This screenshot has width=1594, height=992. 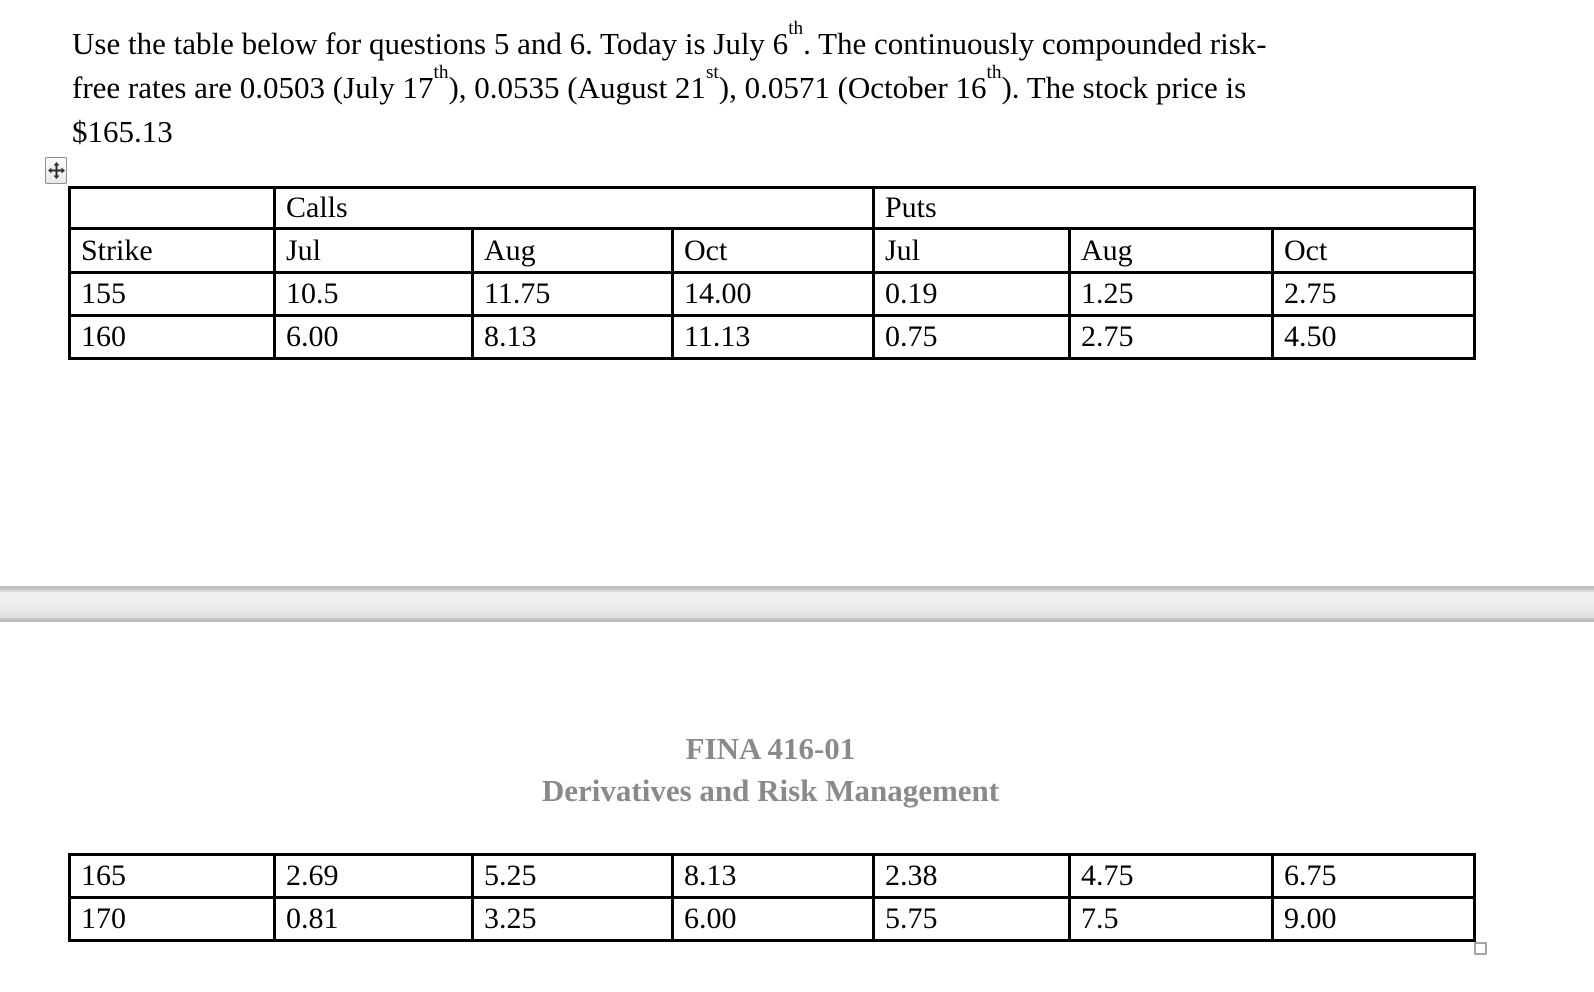 I want to click on paragraph-text: . The continuously compounded risk-, so click(x=1035, y=43).